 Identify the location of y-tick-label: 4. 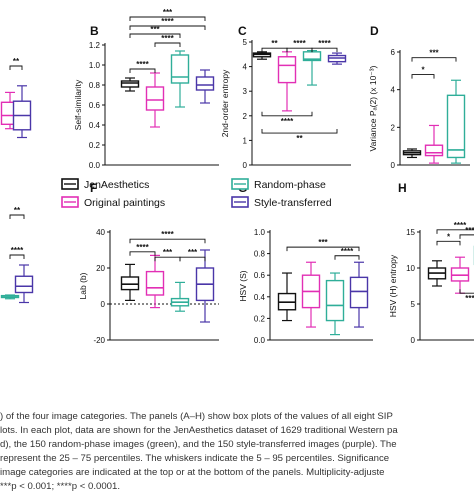
(393, 90).